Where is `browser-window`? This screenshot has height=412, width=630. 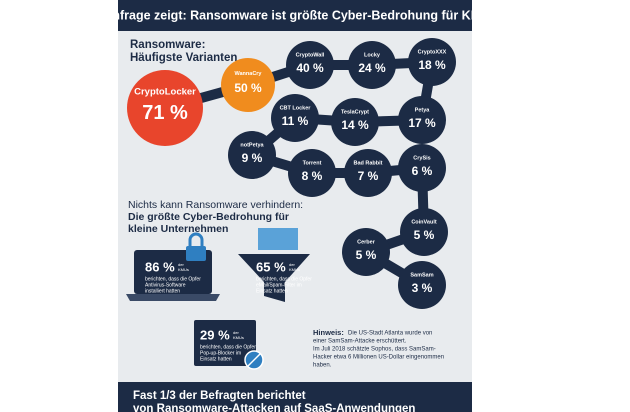 browser-window is located at coordinates (225, 343).